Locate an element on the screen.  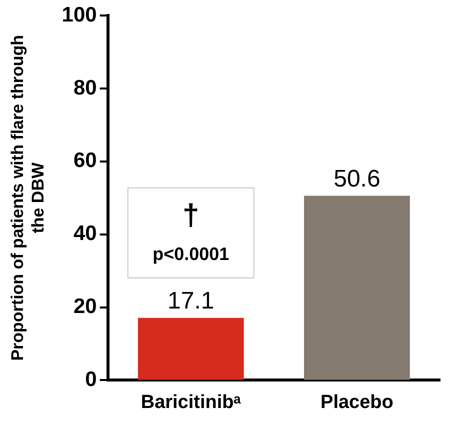
x-tick-label: Placebo is located at coordinates (357, 402).